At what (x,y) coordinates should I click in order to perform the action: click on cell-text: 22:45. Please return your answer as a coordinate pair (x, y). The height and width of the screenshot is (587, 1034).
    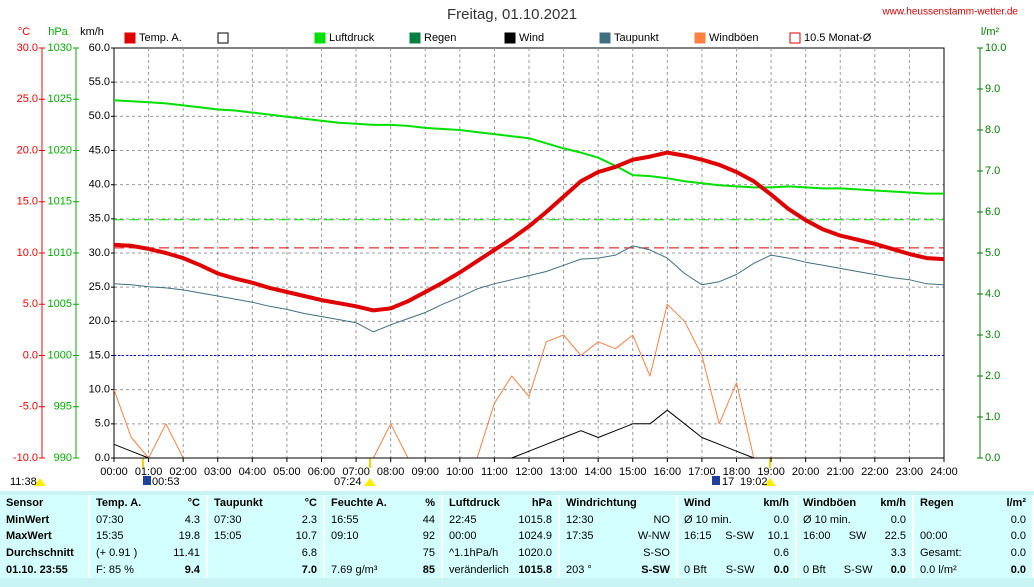
    Looking at the image, I should click on (463, 519).